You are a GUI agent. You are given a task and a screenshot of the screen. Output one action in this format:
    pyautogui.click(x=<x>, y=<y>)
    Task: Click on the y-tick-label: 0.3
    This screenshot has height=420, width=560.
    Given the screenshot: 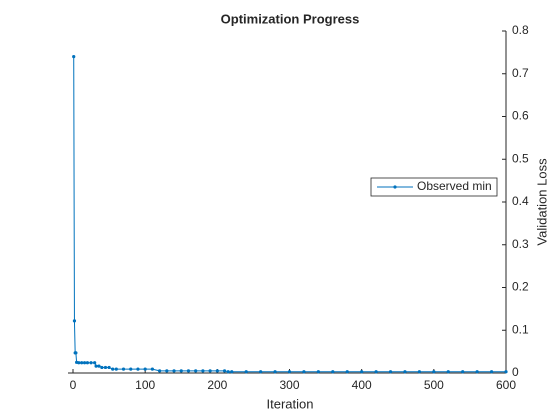 What is the action you would take?
    pyautogui.click(x=520, y=244)
    